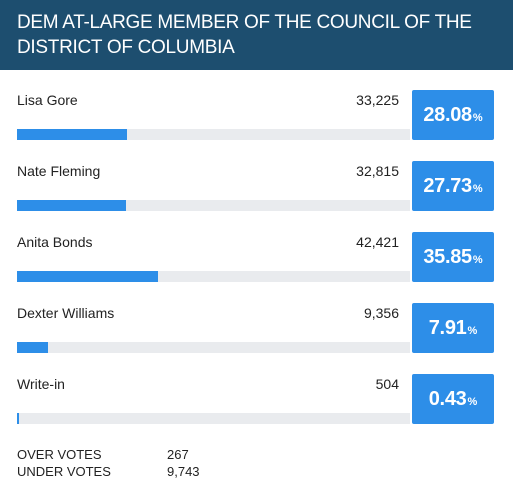  I want to click on candidate-row: Lisa Gore 33,225 28.08%, so click(256, 105).